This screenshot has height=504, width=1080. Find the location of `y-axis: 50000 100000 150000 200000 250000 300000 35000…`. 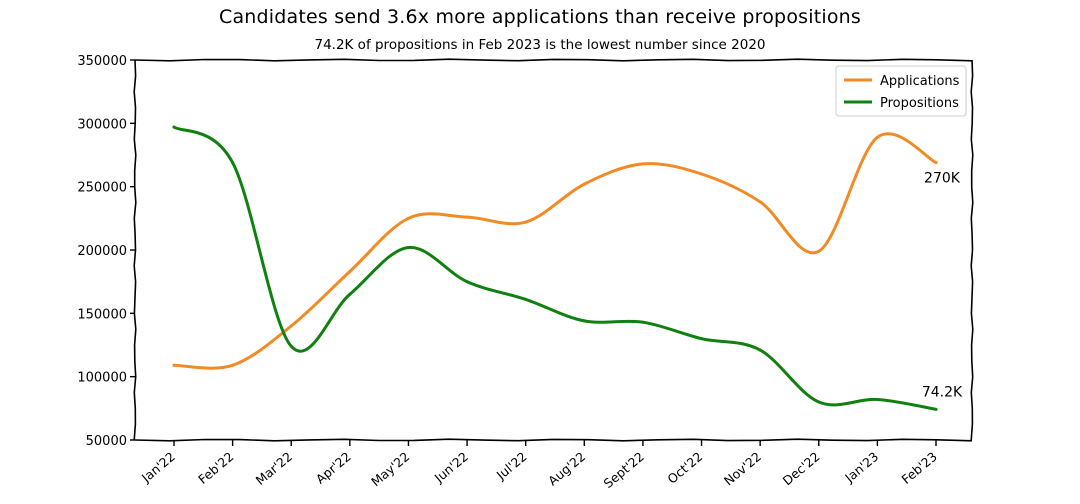

y-axis: 50000 100000 150000 200000 250000 300000 35000… is located at coordinates (106, 251).